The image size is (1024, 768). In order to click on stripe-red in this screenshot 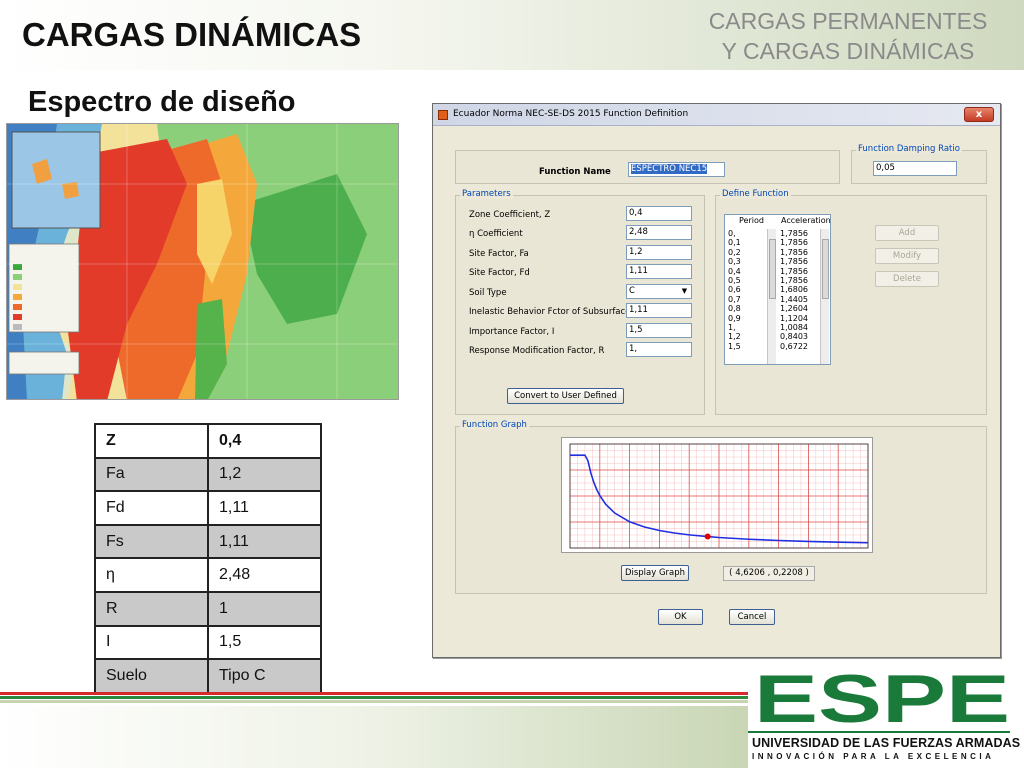, I will do `click(374, 693)`.